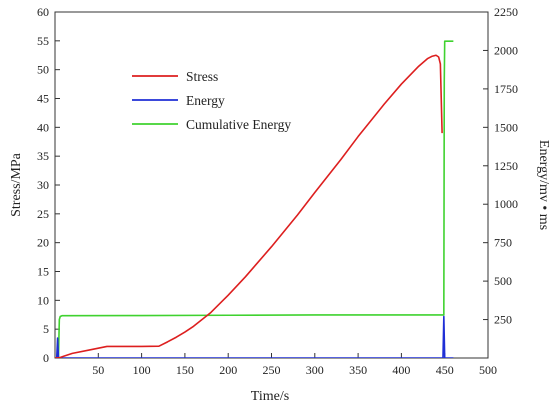  Describe the element at coordinates (185, 370) in the screenshot. I see `x-tick-label: 150` at that location.